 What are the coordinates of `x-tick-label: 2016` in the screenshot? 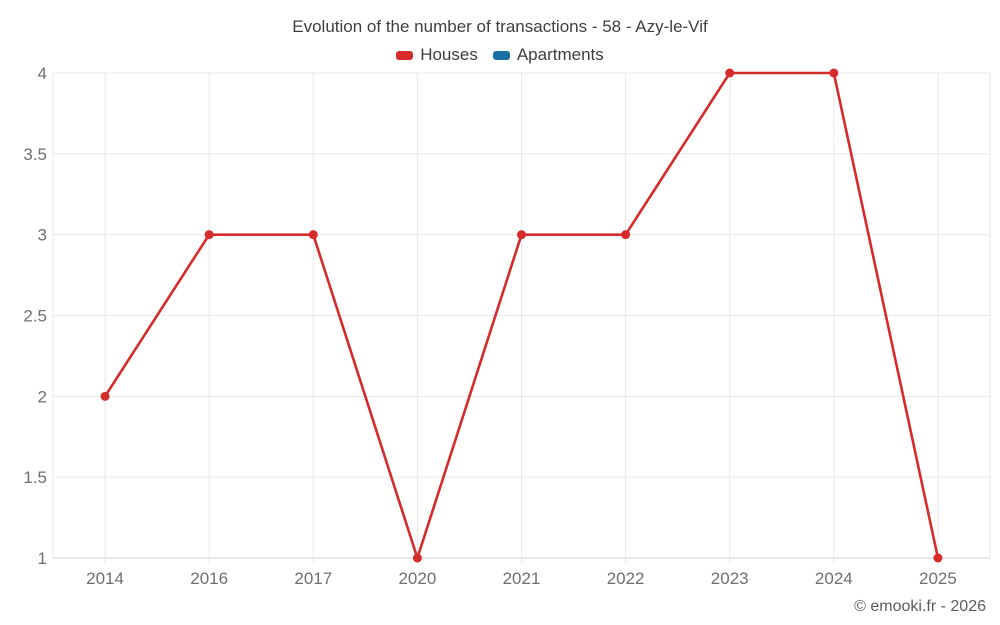 It's located at (209, 578).